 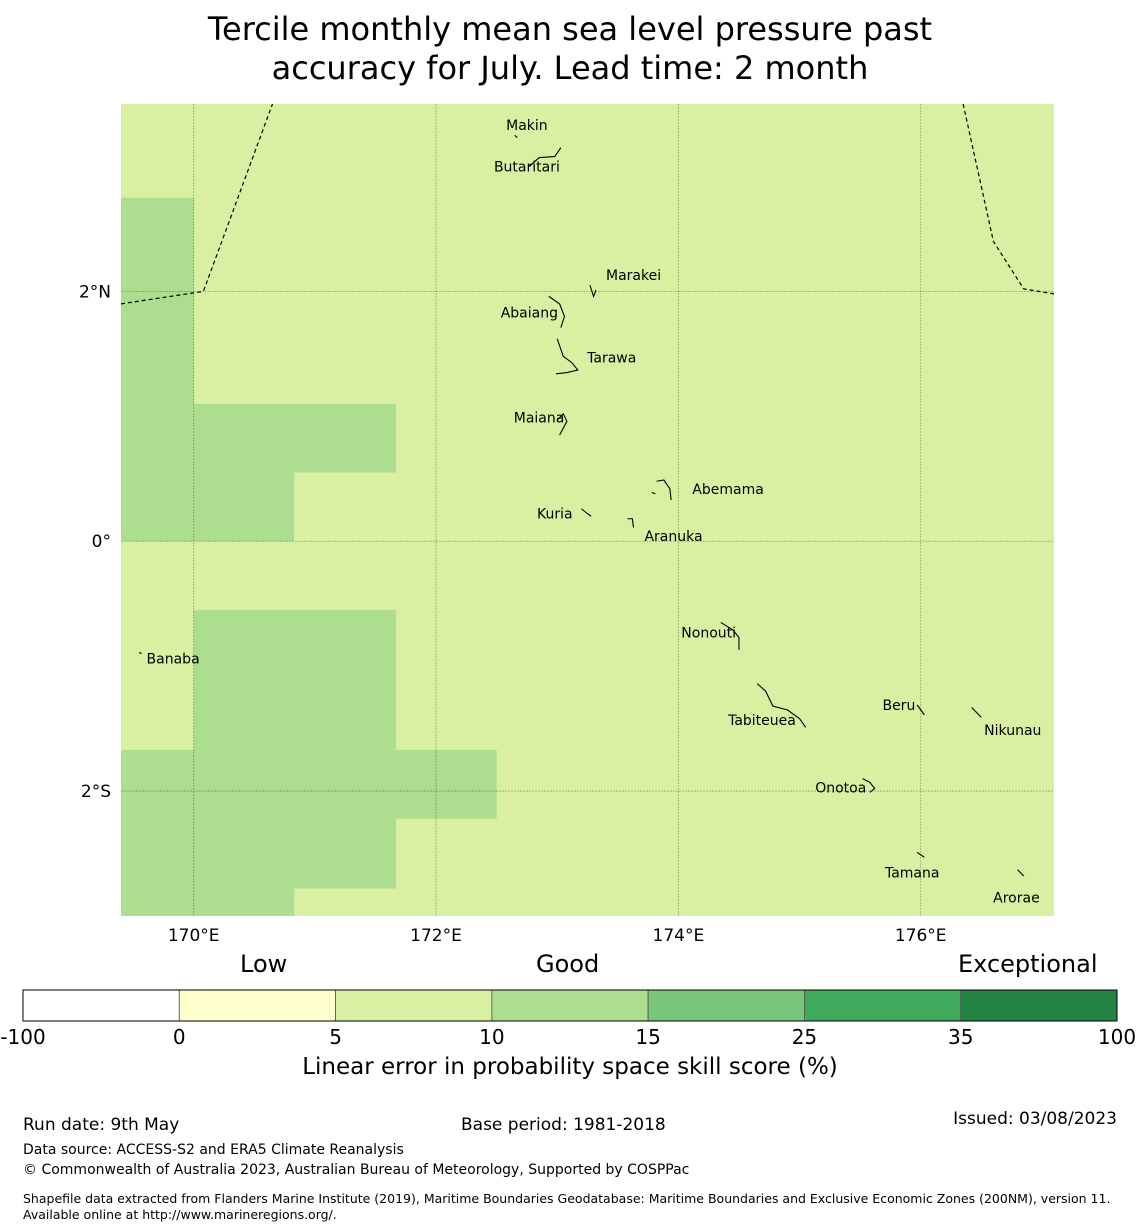 What do you see at coordinates (529, 314) in the screenshot?
I see `place-label: Abaiang` at bounding box center [529, 314].